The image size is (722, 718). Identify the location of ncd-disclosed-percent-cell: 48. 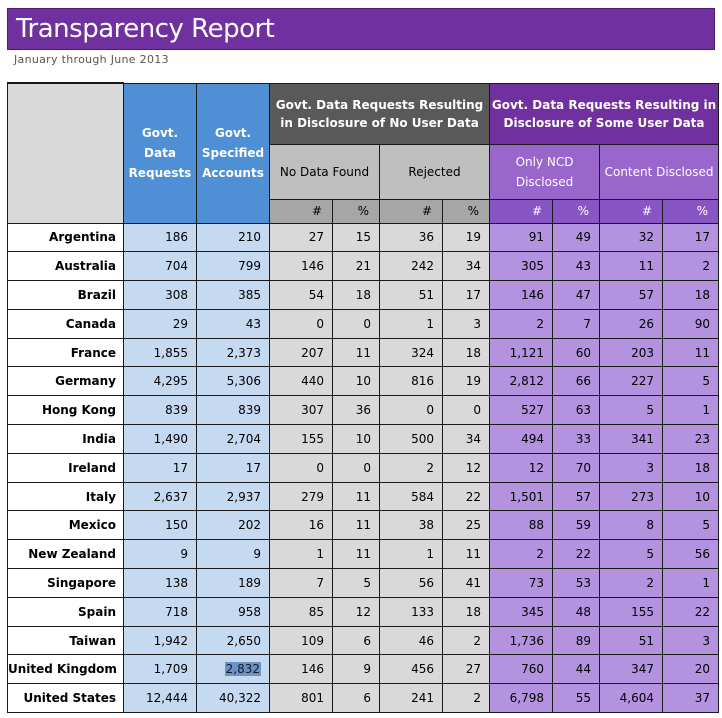
(576, 611).